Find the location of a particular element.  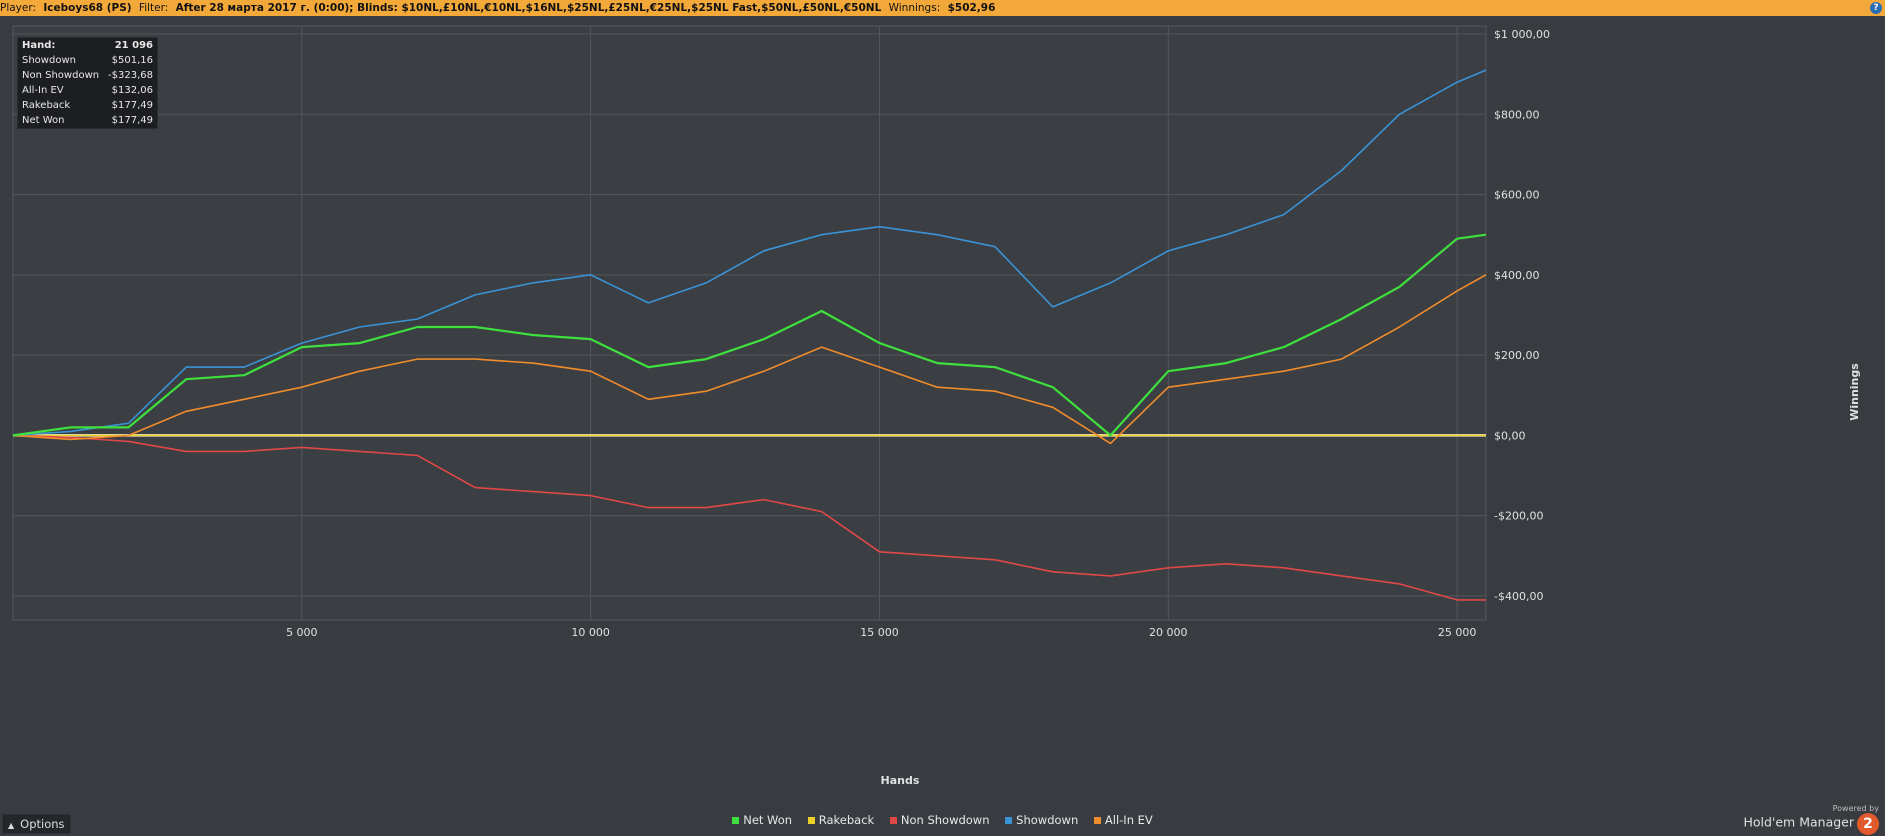

stats-row: Hand: 21 096 is located at coordinates (87, 45).